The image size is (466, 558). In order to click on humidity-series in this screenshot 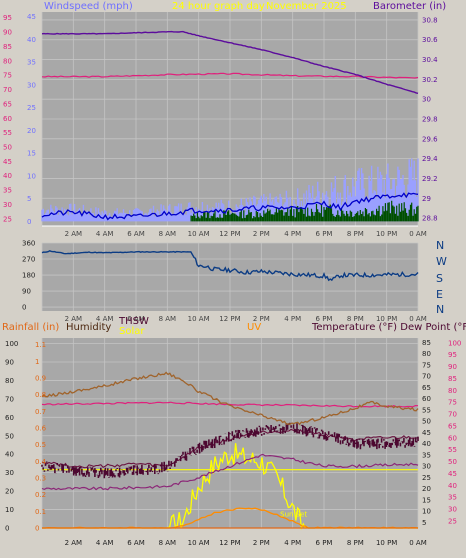, I will do `click(230, 398)`.